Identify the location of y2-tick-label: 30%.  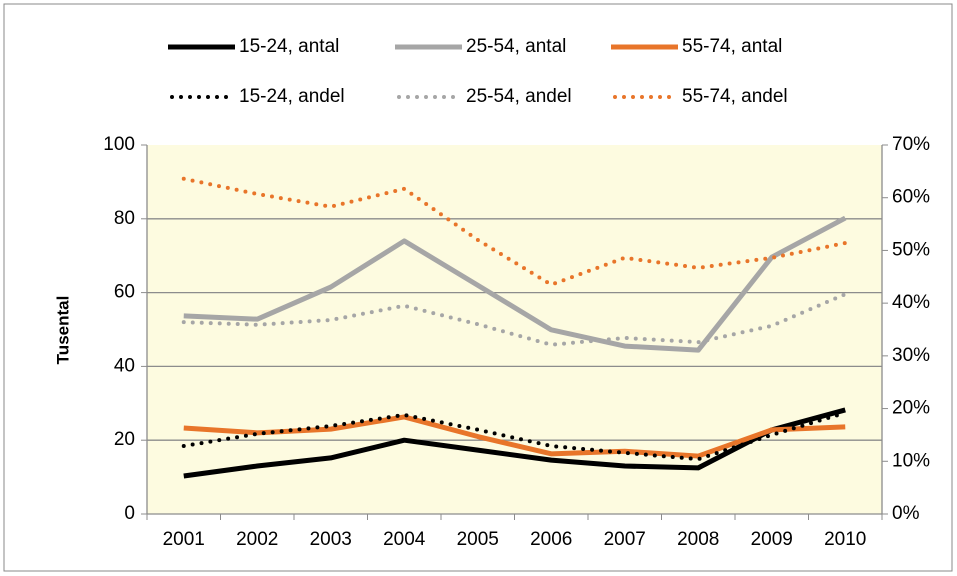
(911, 355).